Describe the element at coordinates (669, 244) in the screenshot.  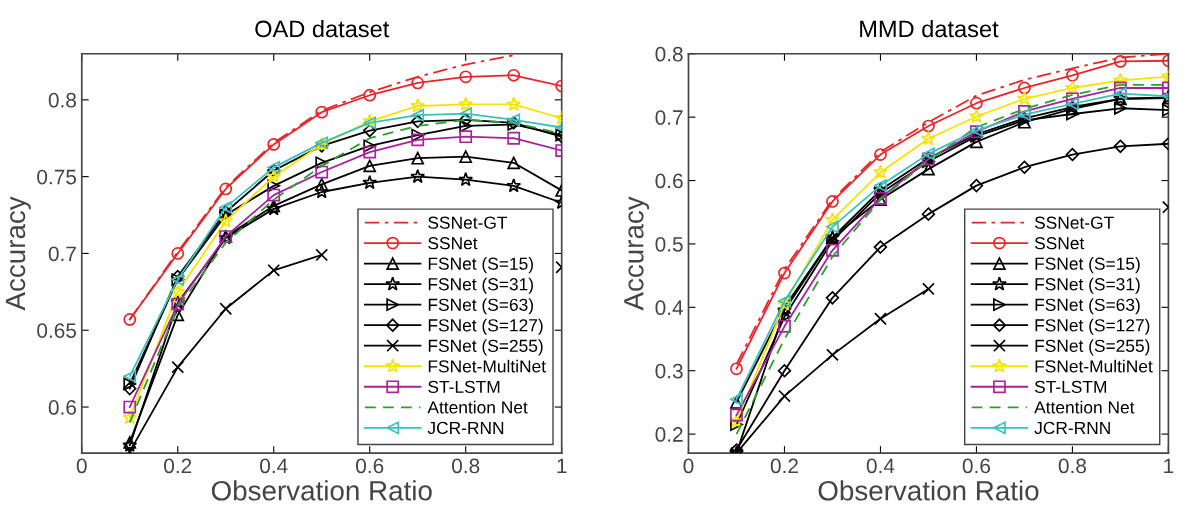
I see `y-tick-label: 0.5` at that location.